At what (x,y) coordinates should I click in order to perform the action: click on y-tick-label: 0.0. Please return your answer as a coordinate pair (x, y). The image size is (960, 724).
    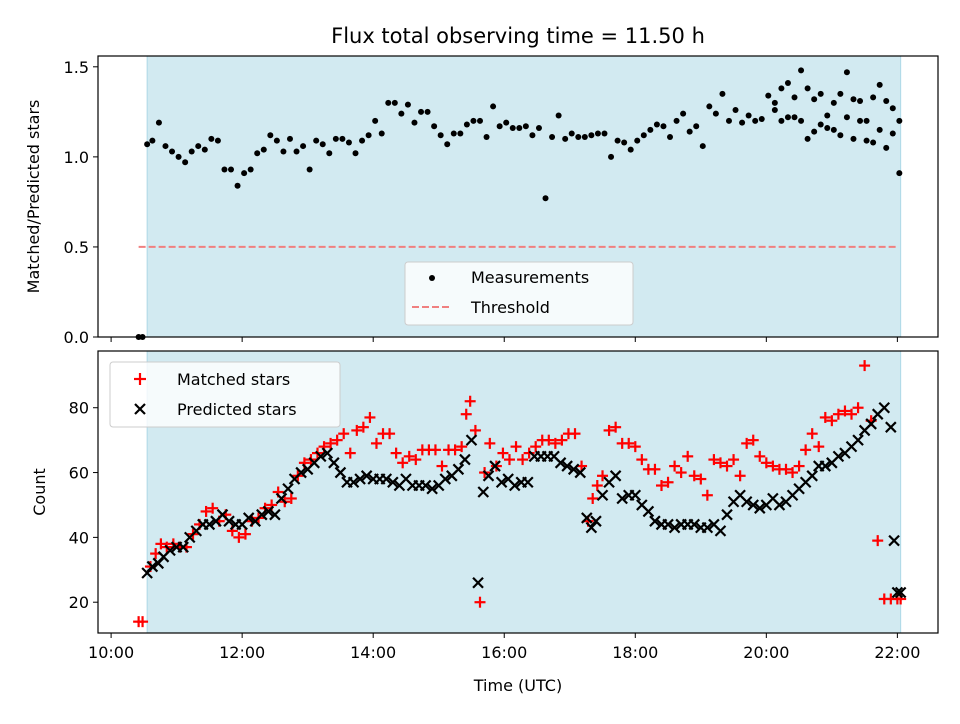
    Looking at the image, I should click on (76, 337).